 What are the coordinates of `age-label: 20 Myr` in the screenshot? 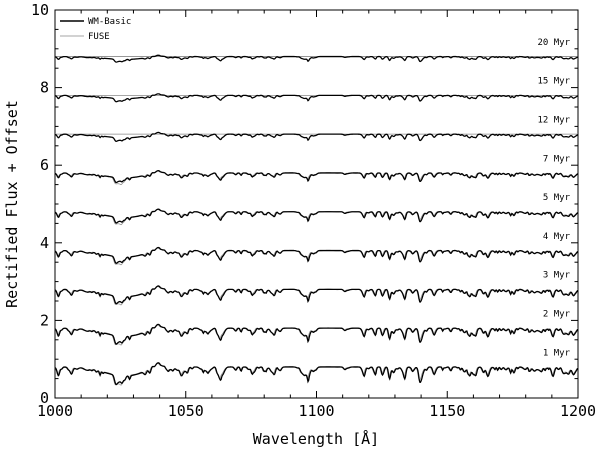 It's located at (553, 43).